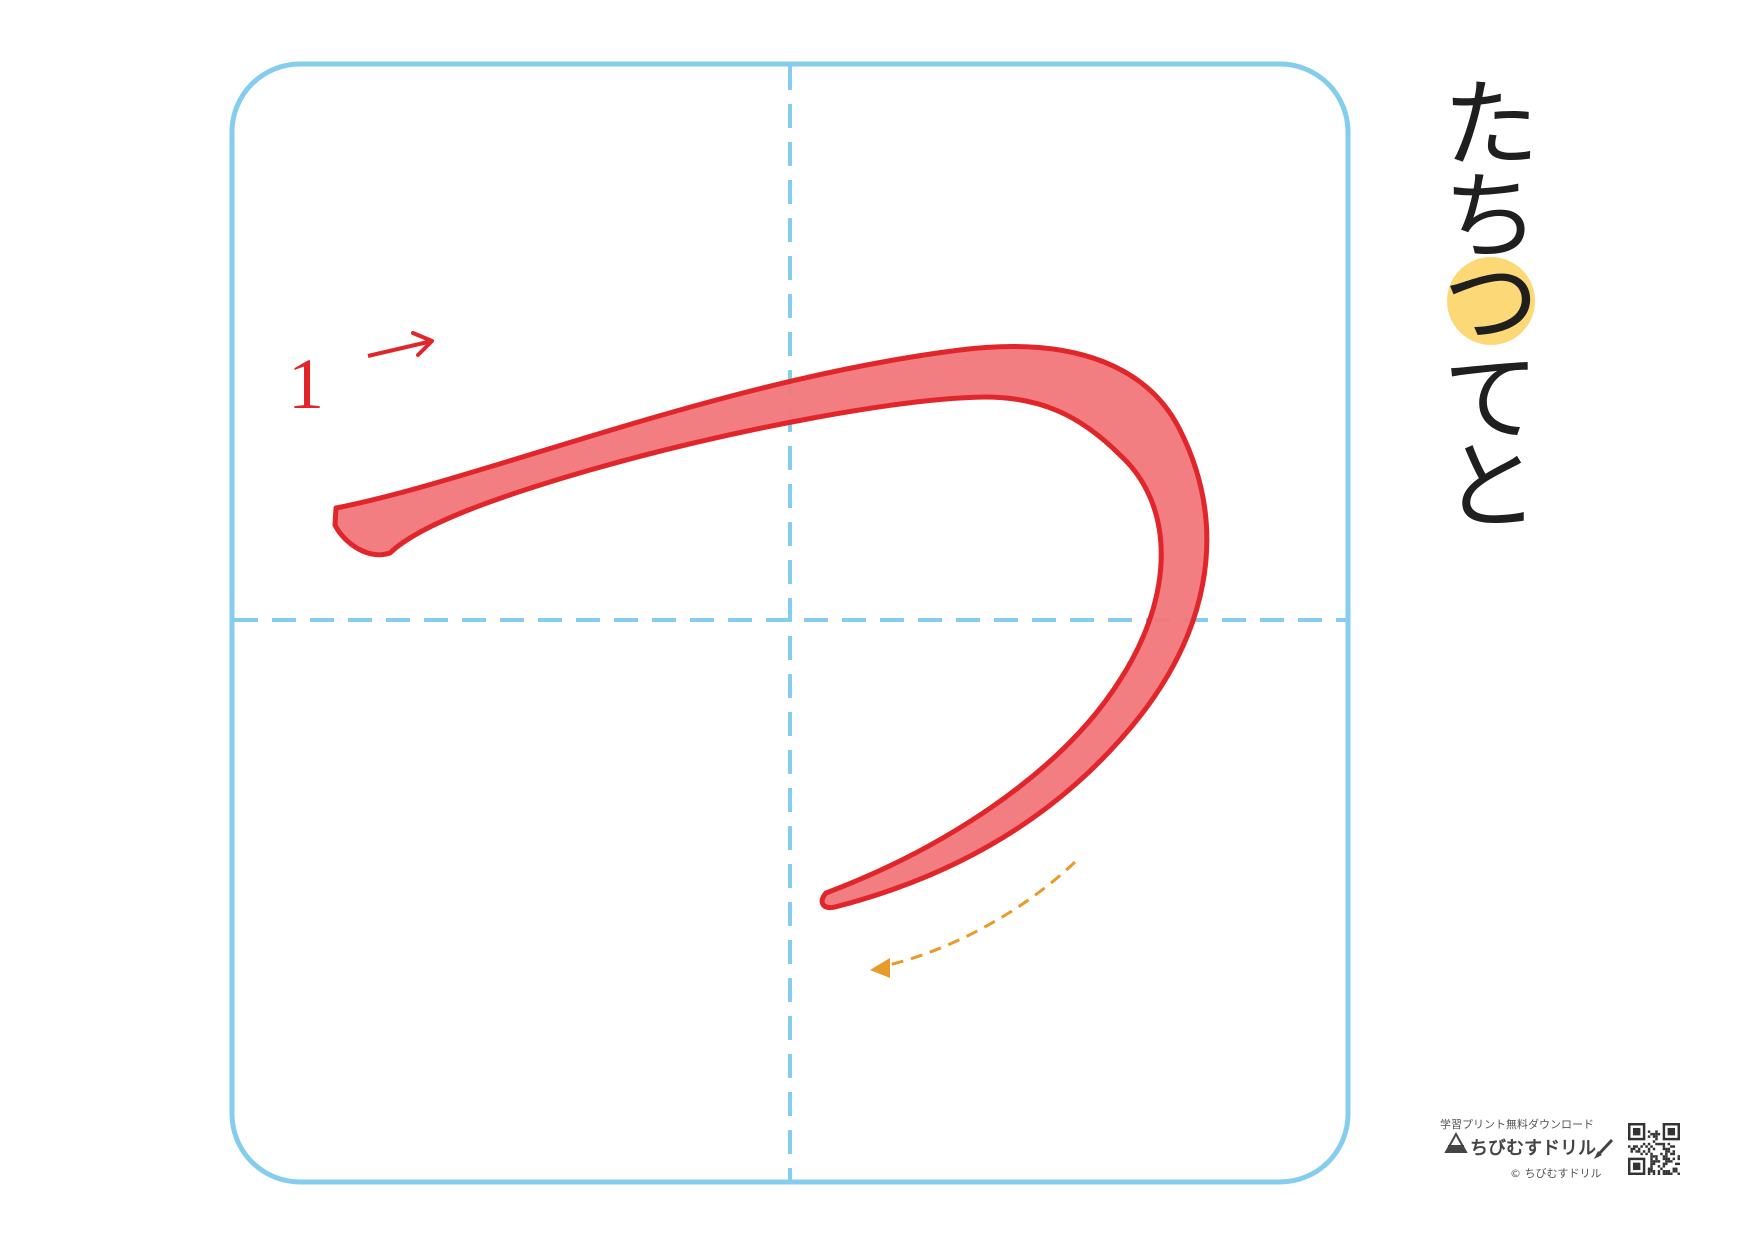 The height and width of the screenshot is (1241, 1755). I want to click on pencil-icon, so click(1604, 1148).